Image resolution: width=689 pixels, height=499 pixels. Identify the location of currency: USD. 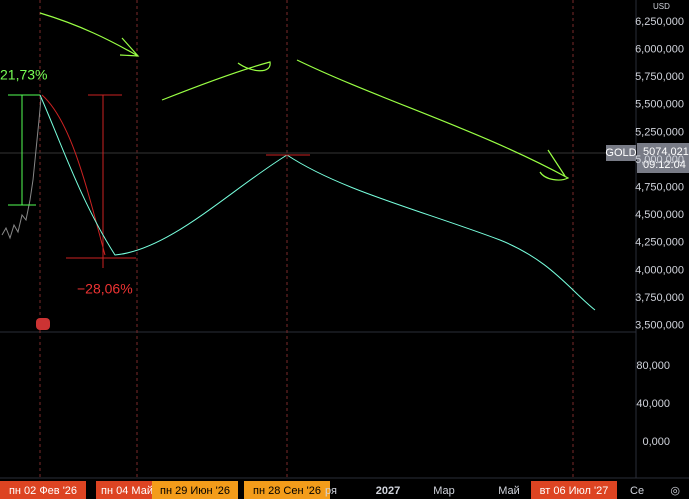
(661, 6).